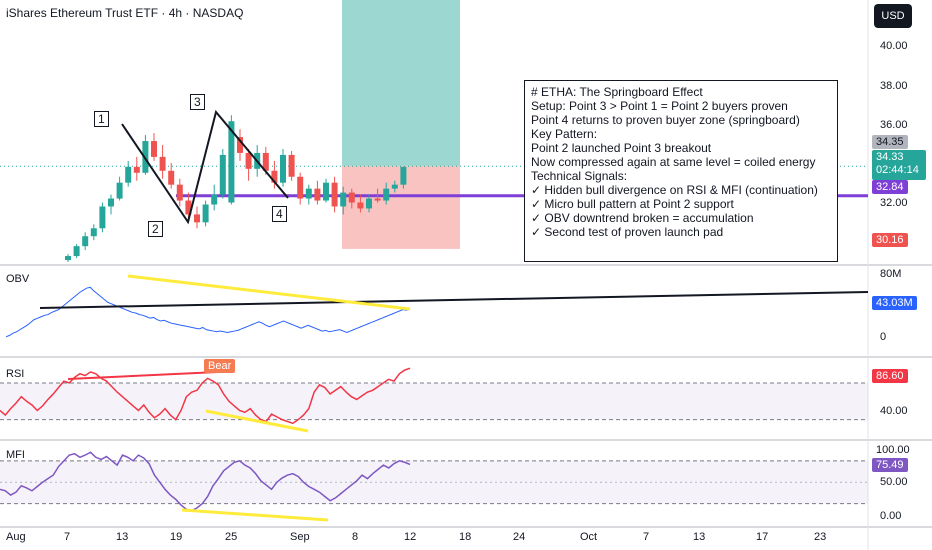 The image size is (932, 550). I want to click on price-tick: 32.00, so click(894, 203).